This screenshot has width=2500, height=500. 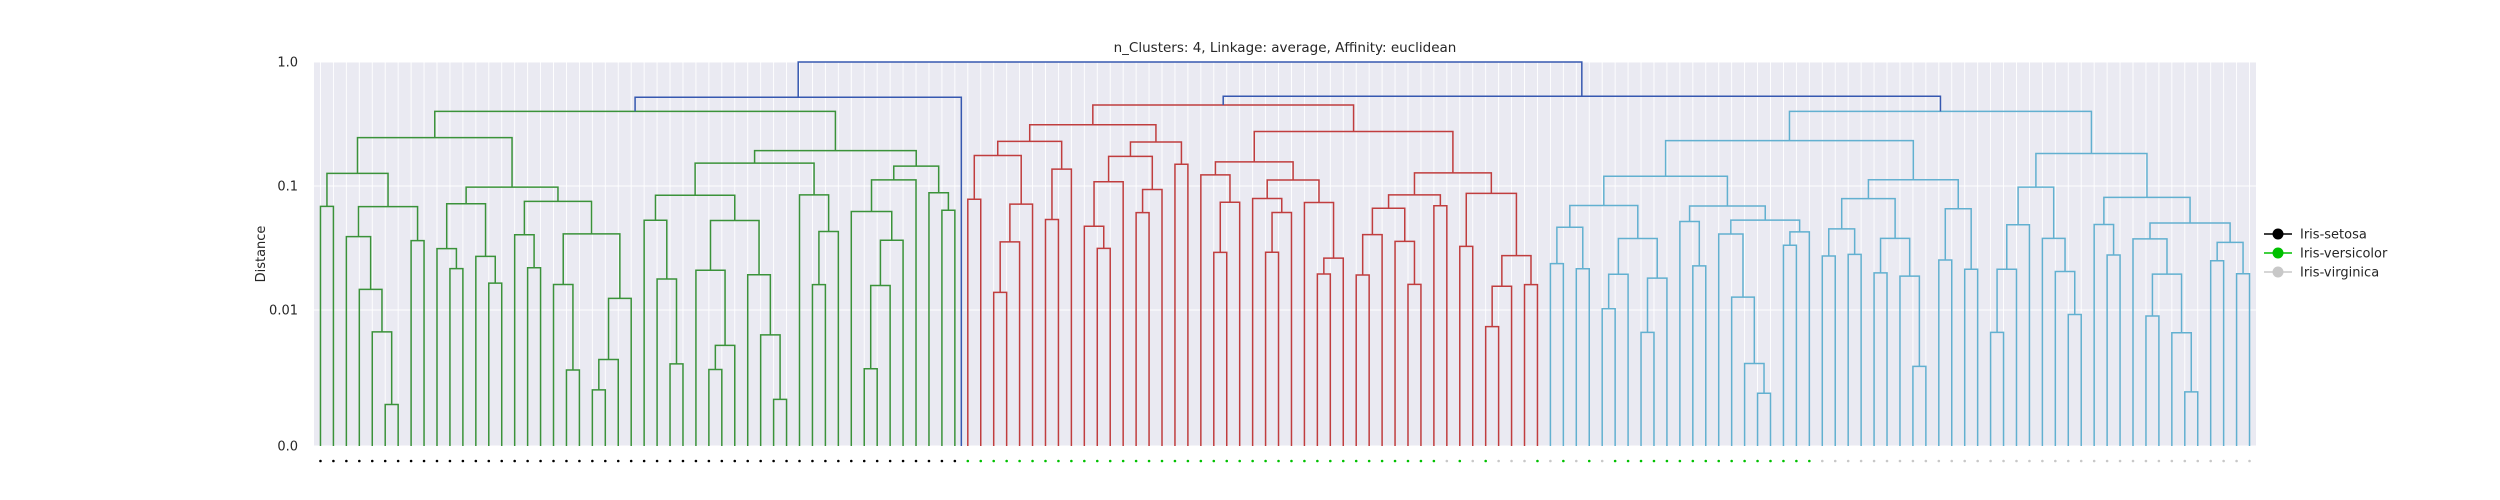 I want to click on legend-label: Iris-versicolor, so click(x=2344, y=254).